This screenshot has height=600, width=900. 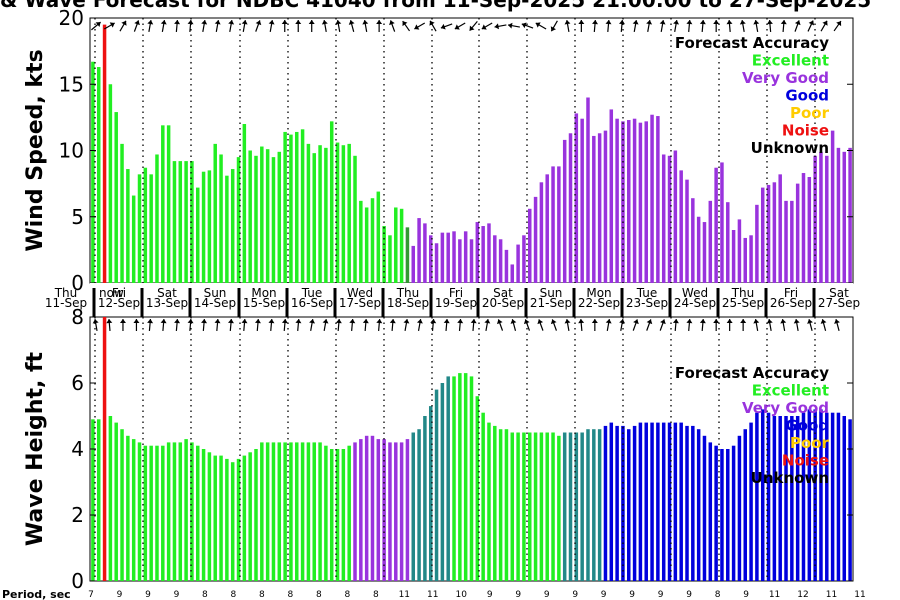 What do you see at coordinates (462, 595) in the screenshot?
I see `period-value: 10` at bounding box center [462, 595].